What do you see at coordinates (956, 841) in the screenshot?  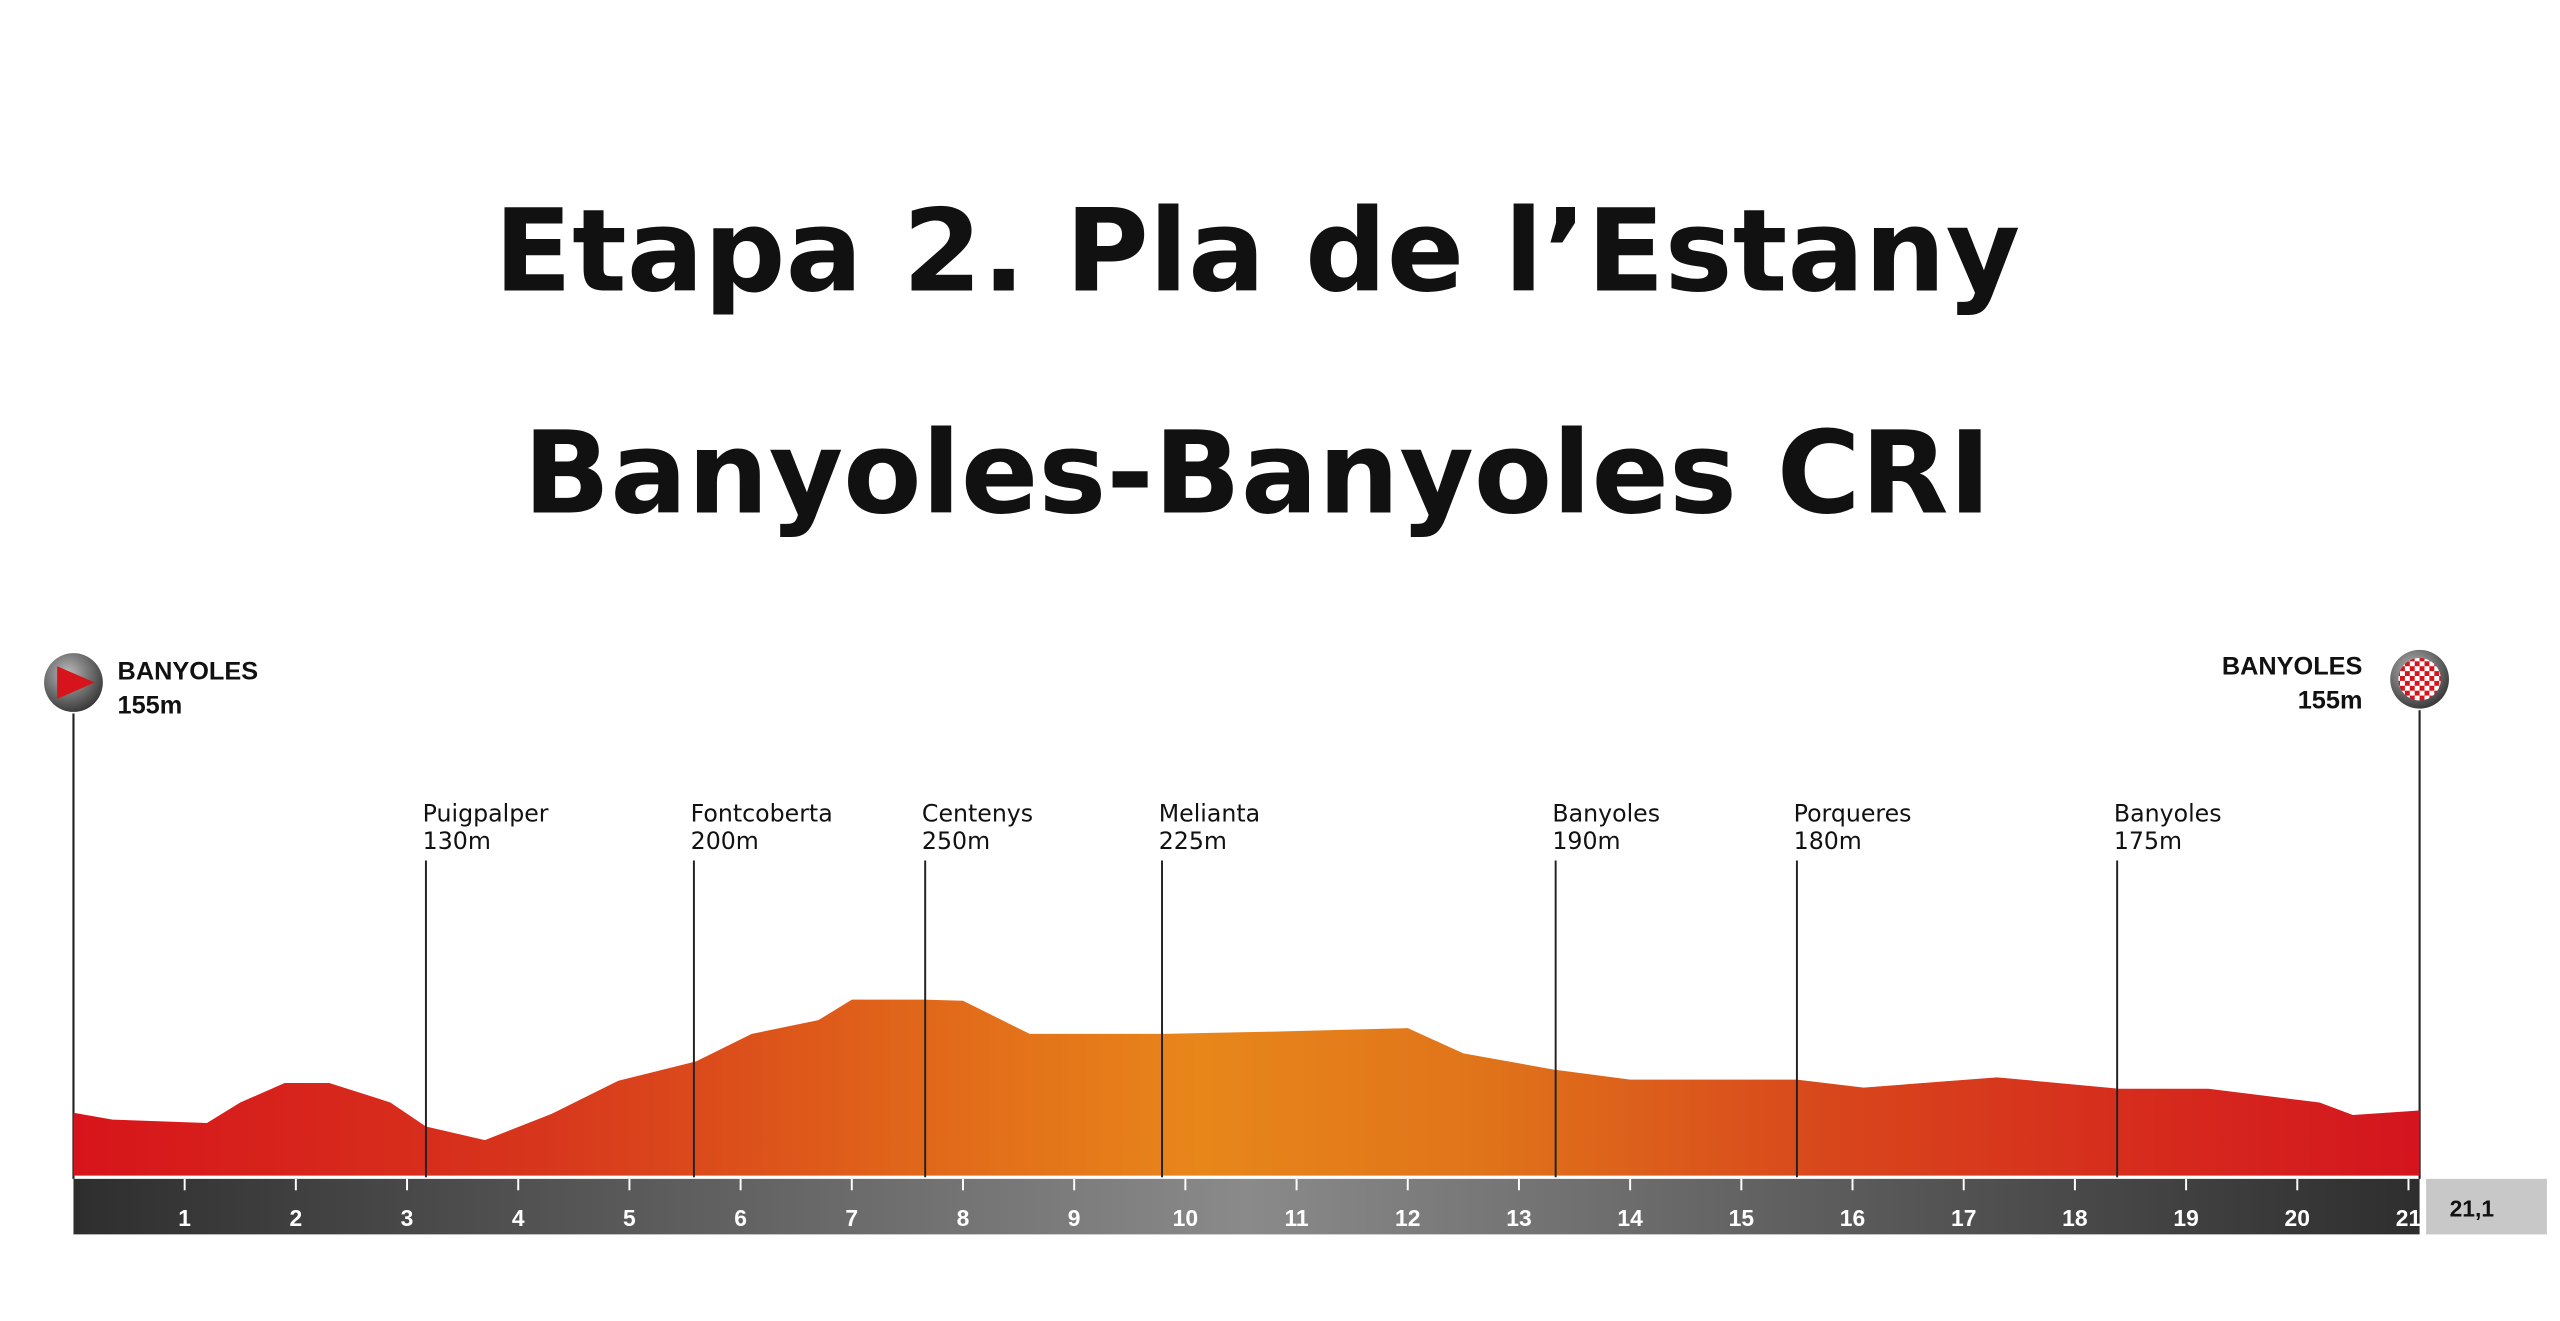 I see `waypoint-elevation: 250m` at bounding box center [956, 841].